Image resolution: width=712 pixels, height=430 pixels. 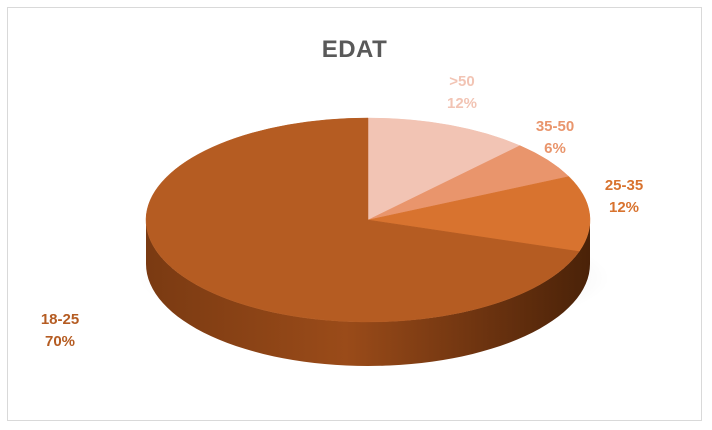 I want to click on slice-label-category: 25-35, so click(x=624, y=185).